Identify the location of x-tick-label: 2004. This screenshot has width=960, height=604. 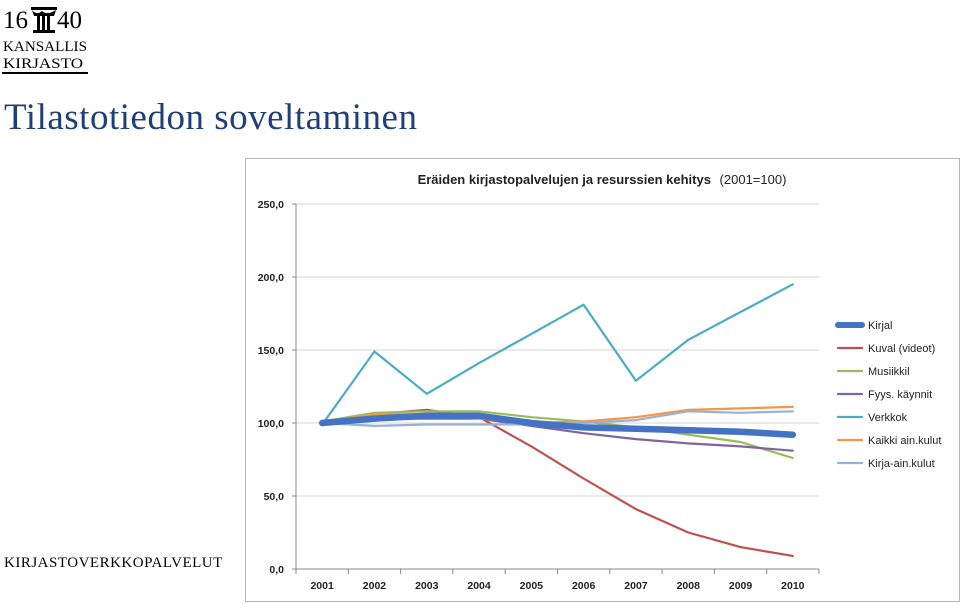
(479, 586).